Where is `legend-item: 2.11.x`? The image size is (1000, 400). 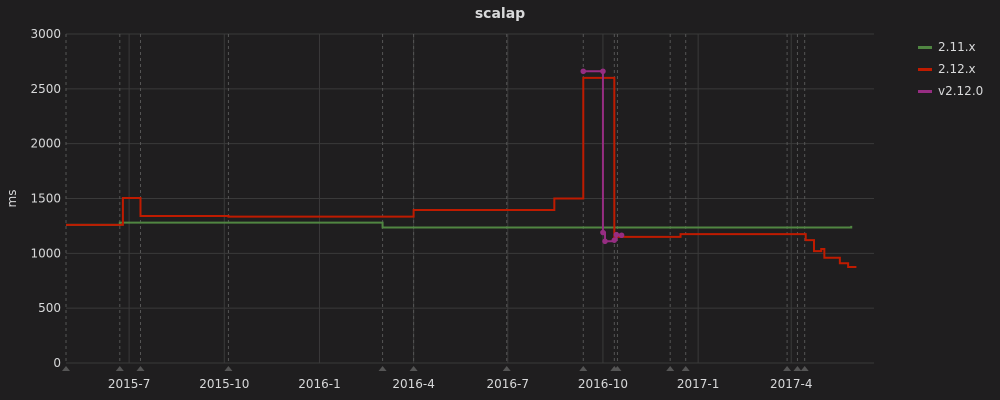 legend-item: 2.11.x is located at coordinates (950, 47).